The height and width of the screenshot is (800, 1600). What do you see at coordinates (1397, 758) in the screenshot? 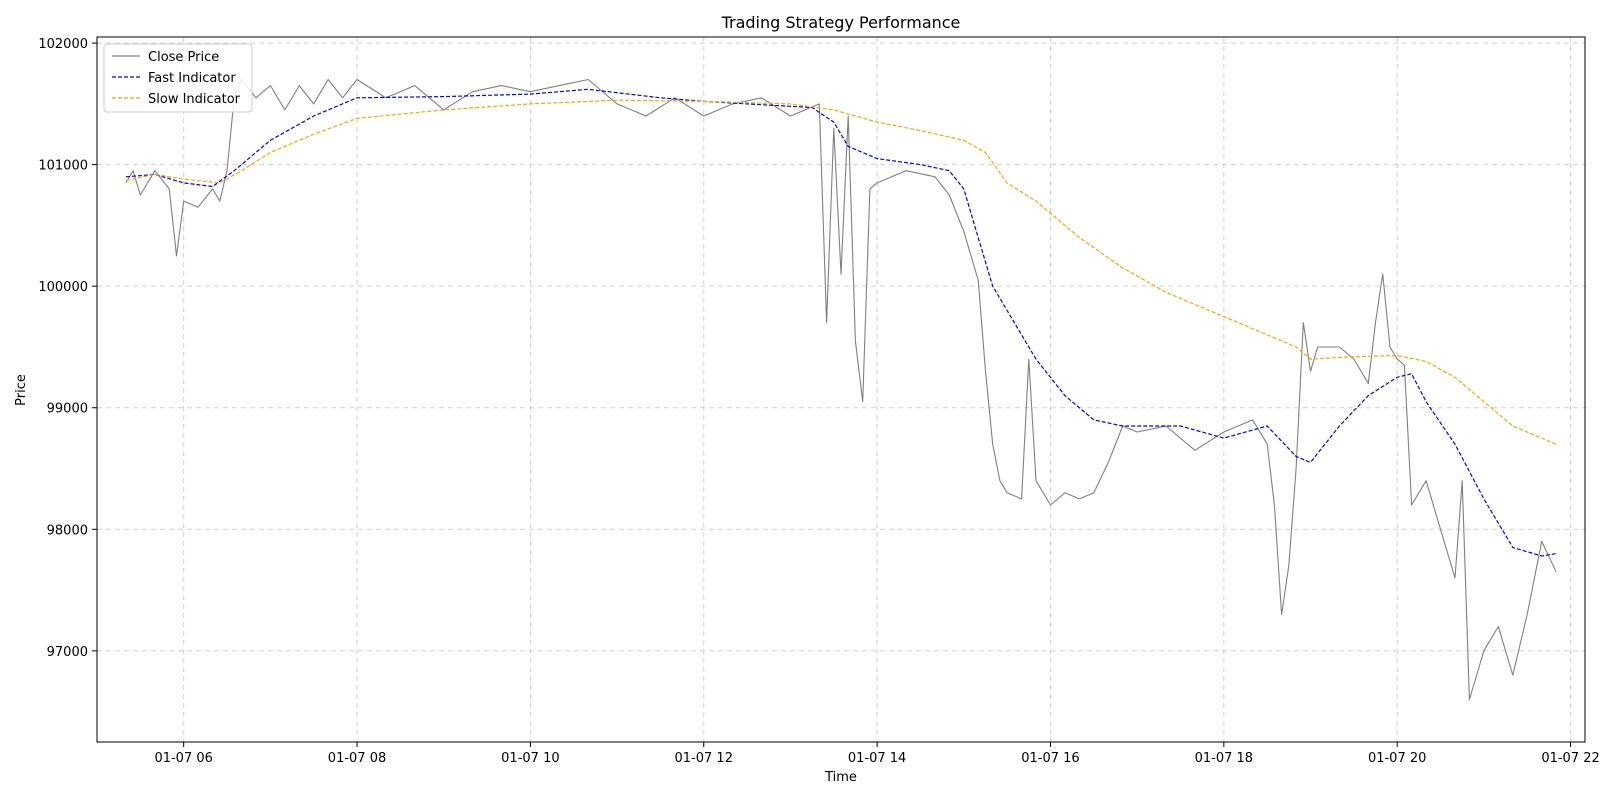
I see `x-tick-label: 01-07 20` at bounding box center [1397, 758].